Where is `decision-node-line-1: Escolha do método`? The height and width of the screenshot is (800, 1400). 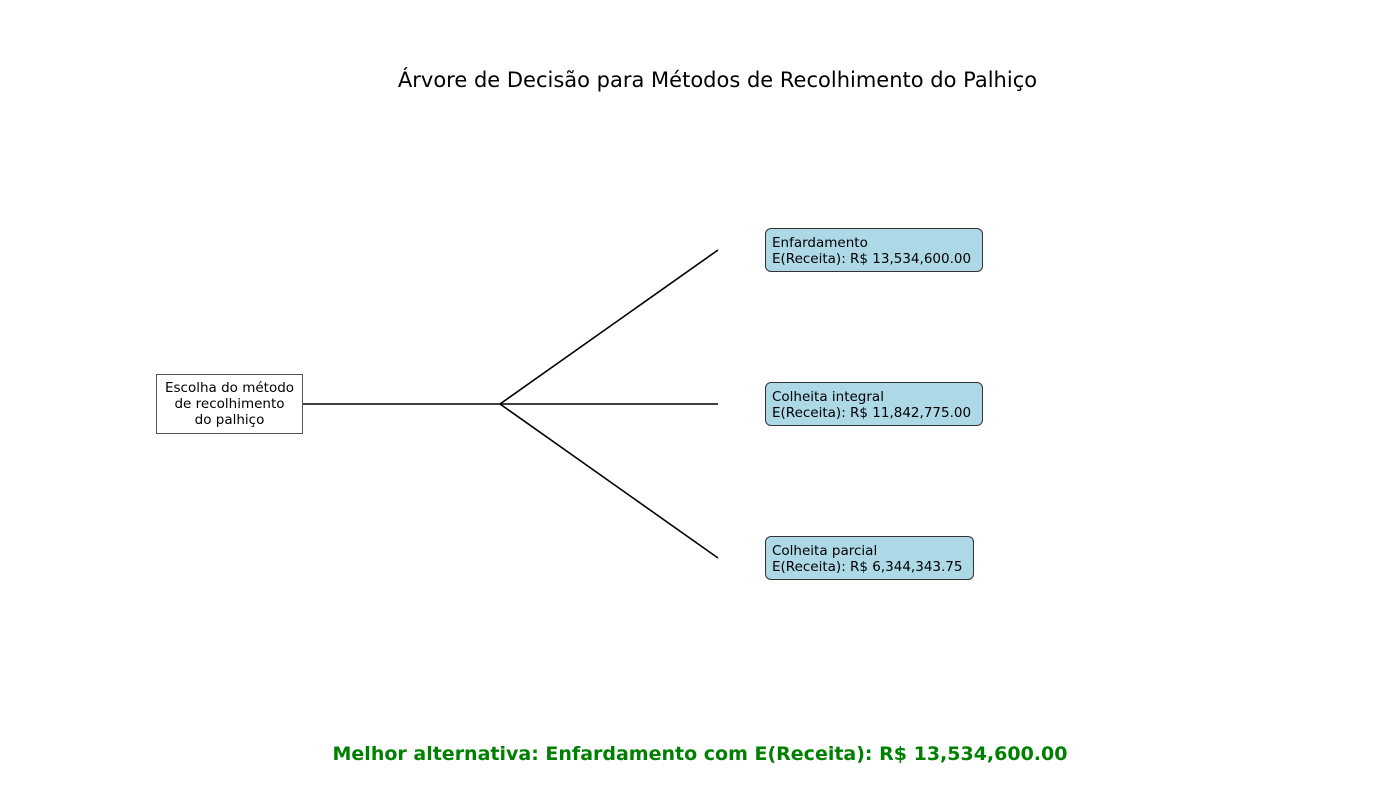 decision-node-line-1: Escolha do método is located at coordinates (229, 388).